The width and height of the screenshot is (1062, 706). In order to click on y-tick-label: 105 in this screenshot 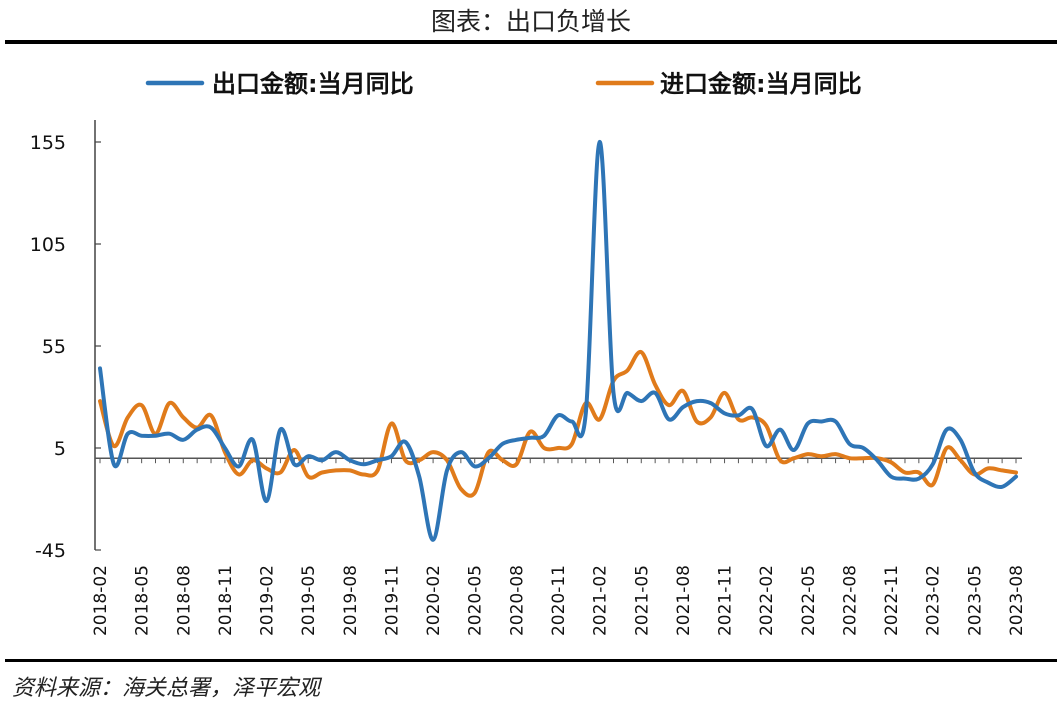, I will do `click(48, 245)`.